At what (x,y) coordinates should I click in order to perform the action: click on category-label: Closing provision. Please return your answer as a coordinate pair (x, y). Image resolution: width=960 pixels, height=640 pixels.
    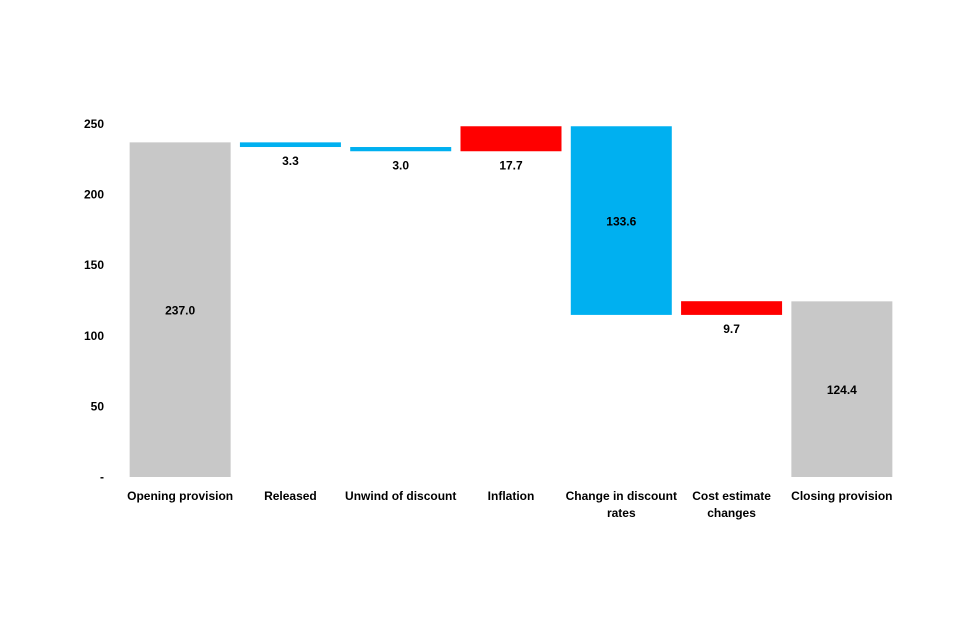
    Looking at the image, I should click on (841, 496).